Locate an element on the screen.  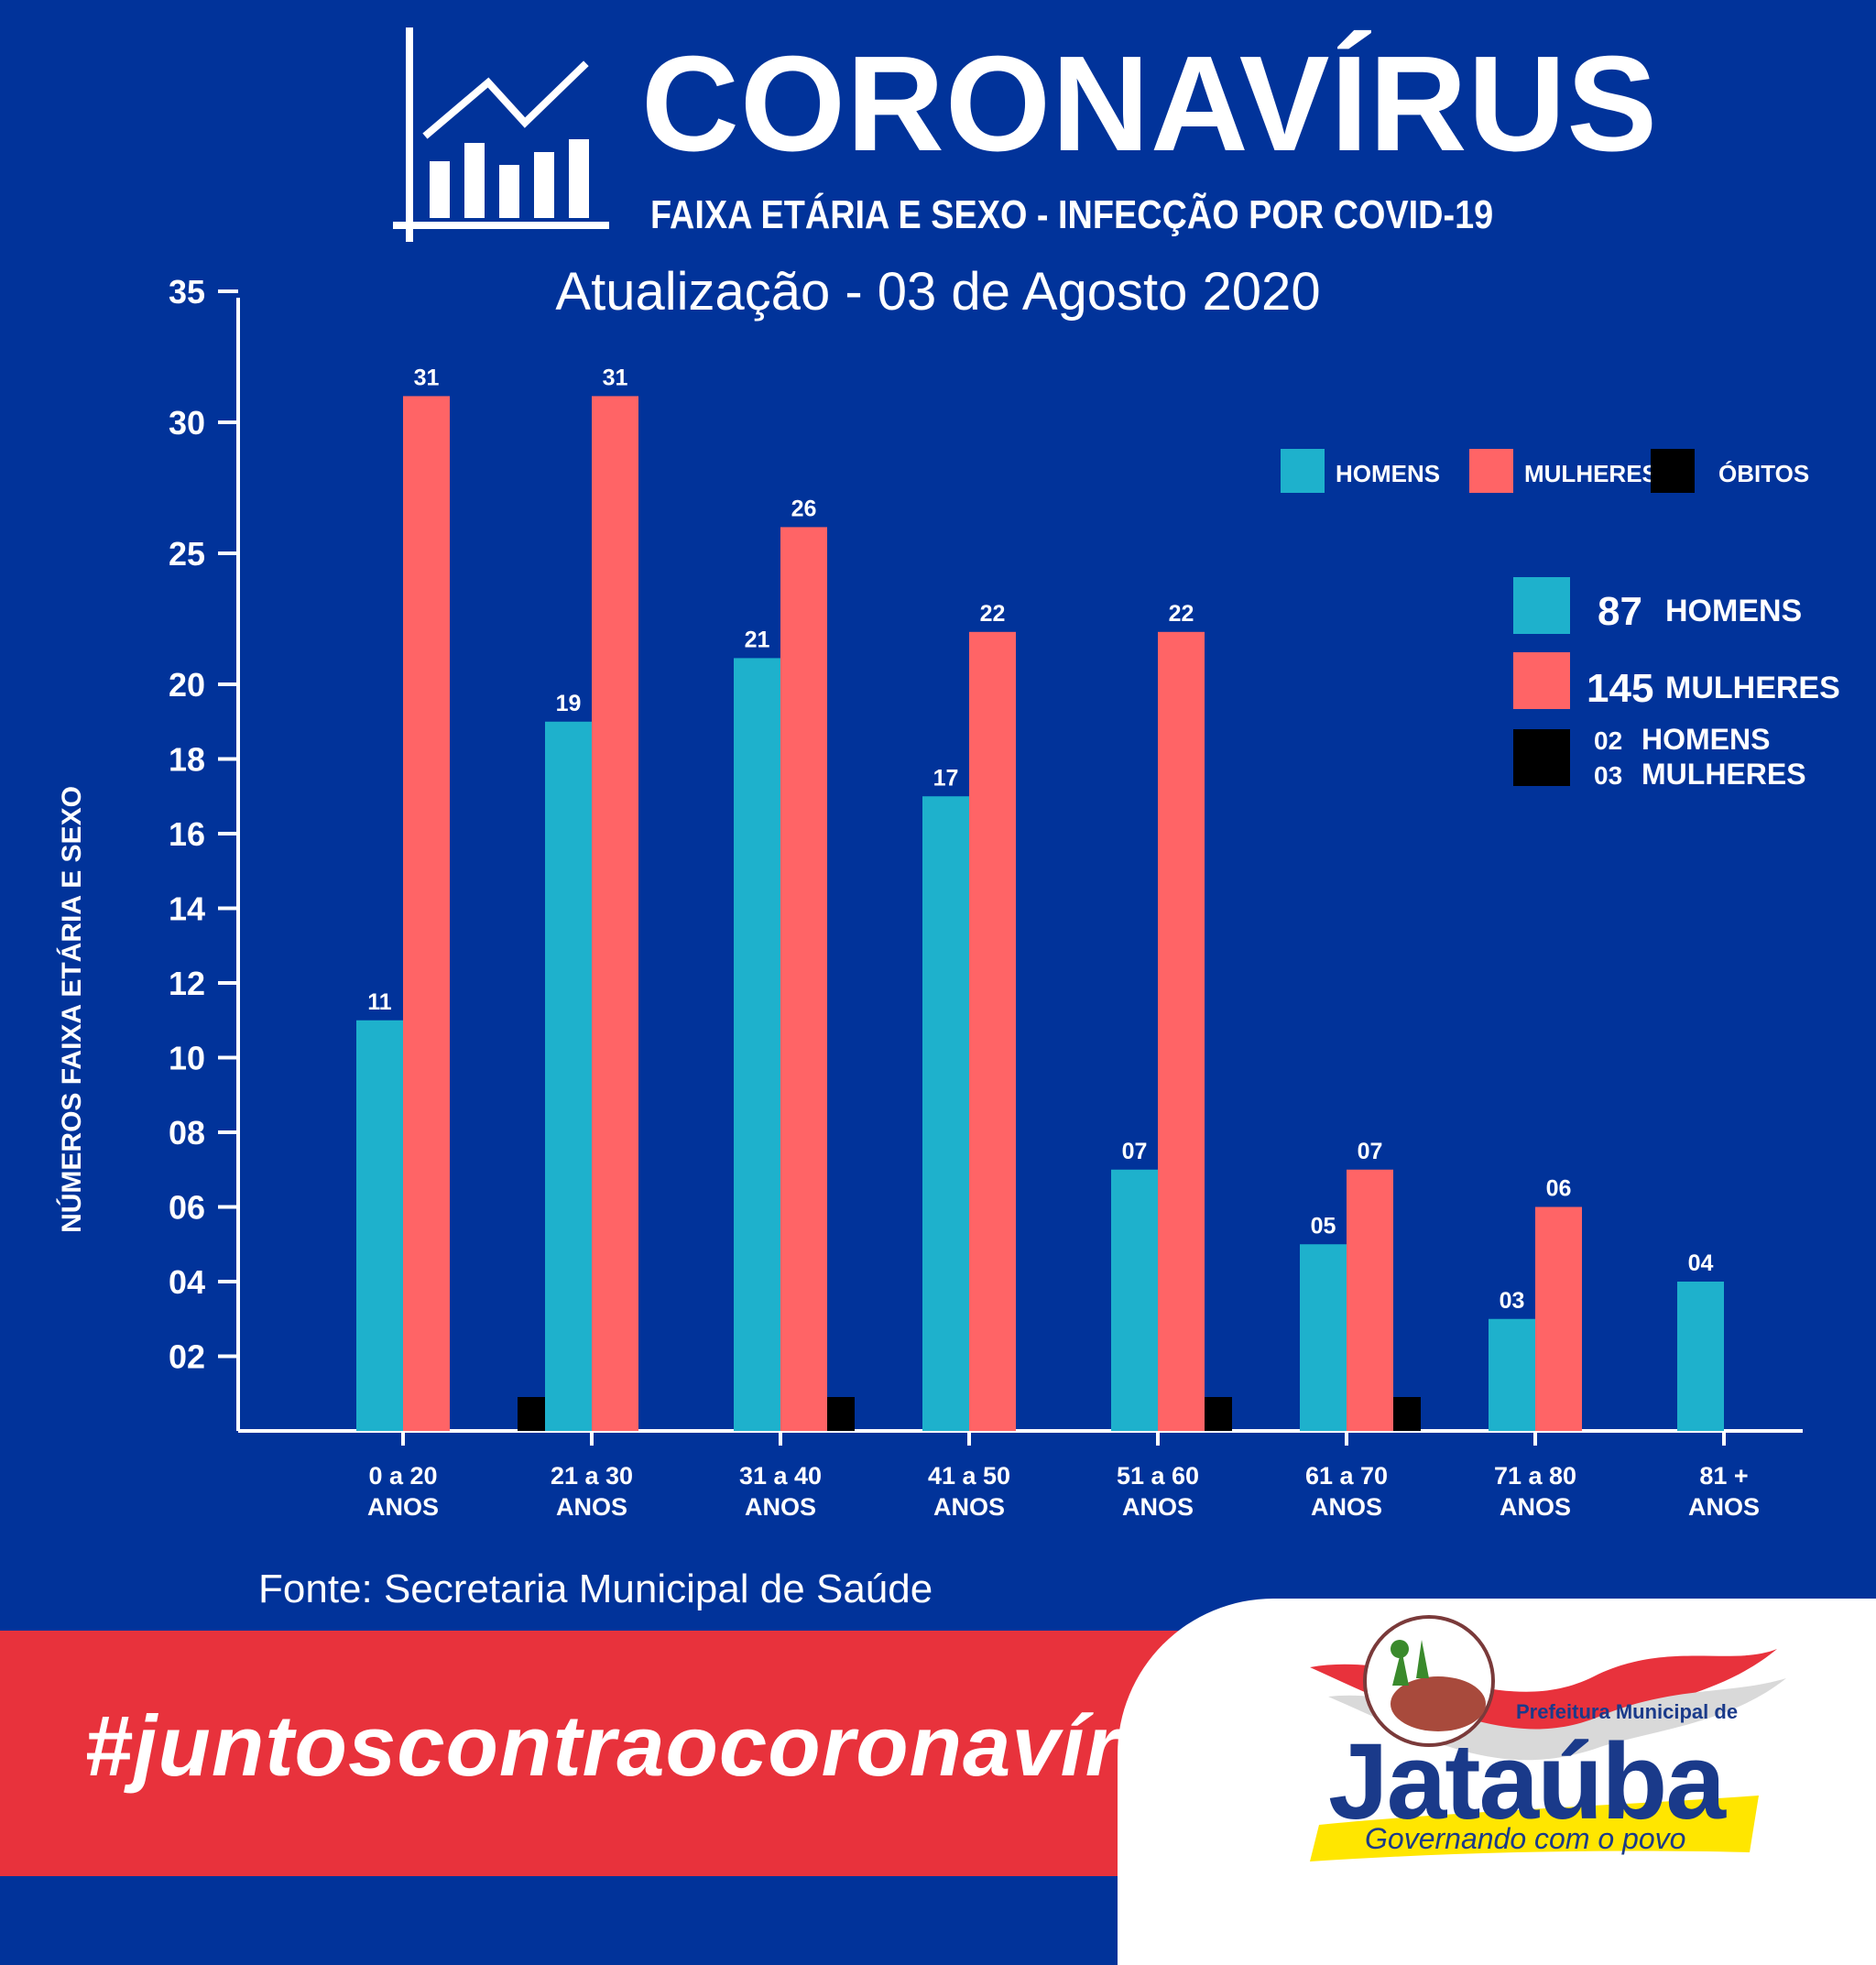
x-tick-label: 81 + is located at coordinates (1723, 1476).